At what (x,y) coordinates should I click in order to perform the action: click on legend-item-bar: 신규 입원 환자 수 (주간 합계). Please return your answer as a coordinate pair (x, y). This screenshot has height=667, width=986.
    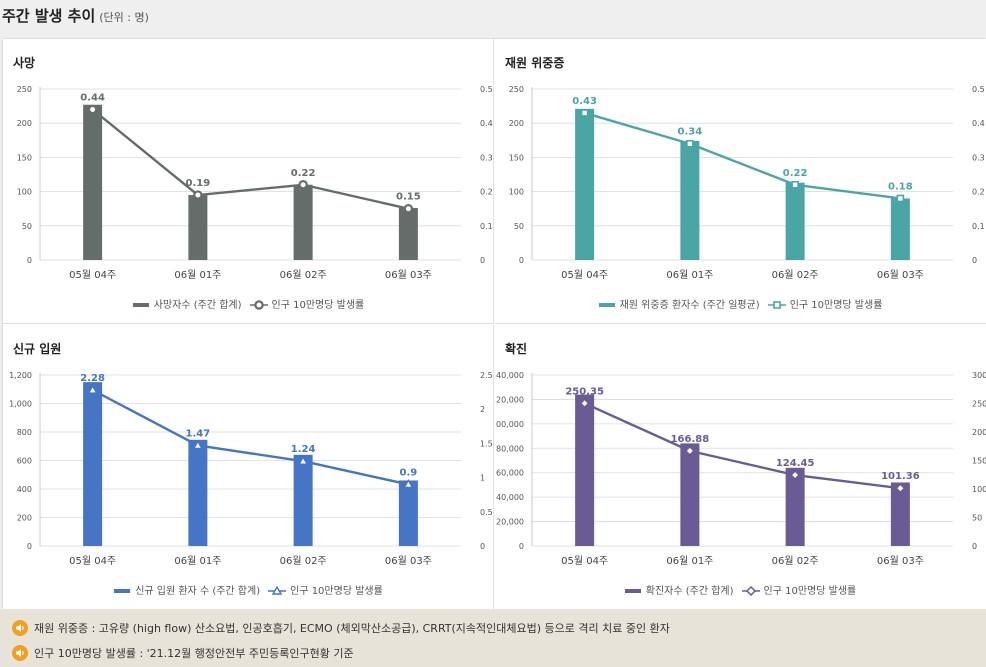
    Looking at the image, I should click on (187, 589).